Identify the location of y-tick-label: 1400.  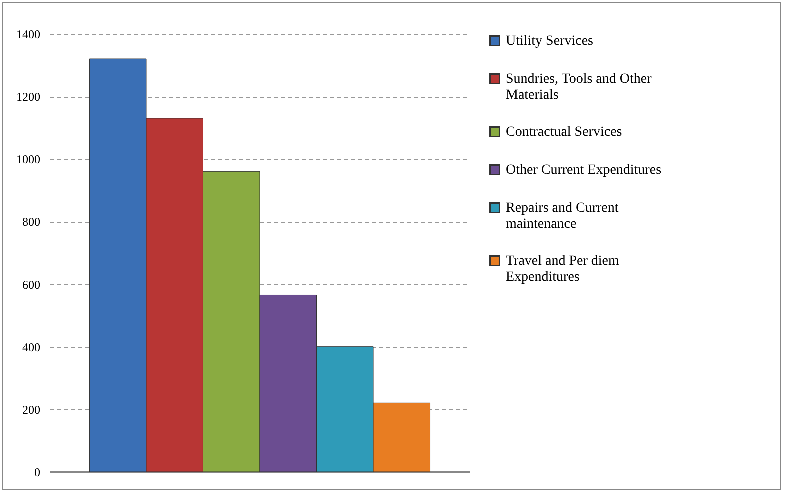
(28, 35).